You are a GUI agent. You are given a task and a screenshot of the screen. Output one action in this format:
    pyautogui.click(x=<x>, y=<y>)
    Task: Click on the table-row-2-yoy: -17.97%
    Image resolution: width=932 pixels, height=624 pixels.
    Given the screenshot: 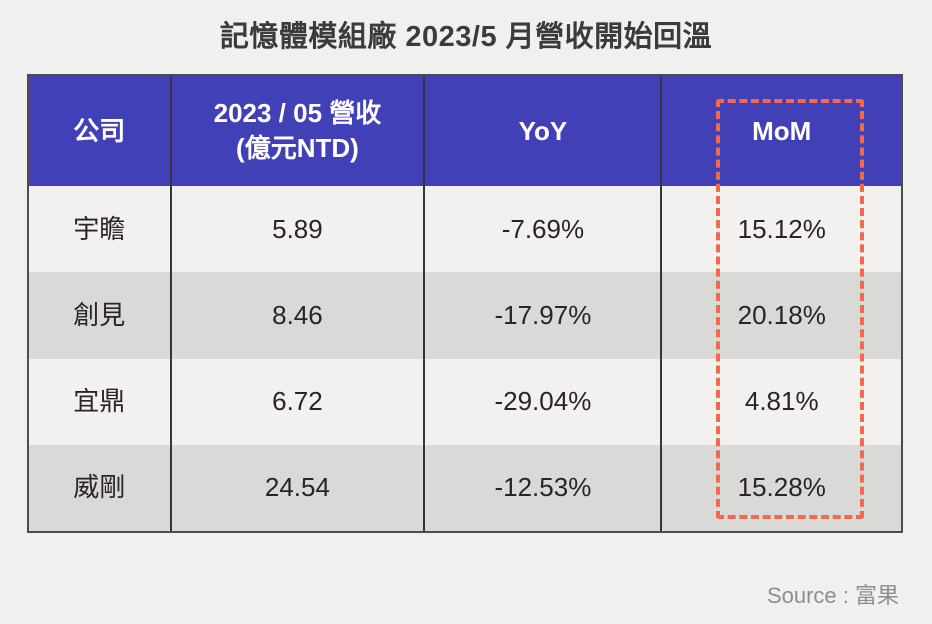 What is the action you would take?
    pyautogui.click(x=544, y=315)
    